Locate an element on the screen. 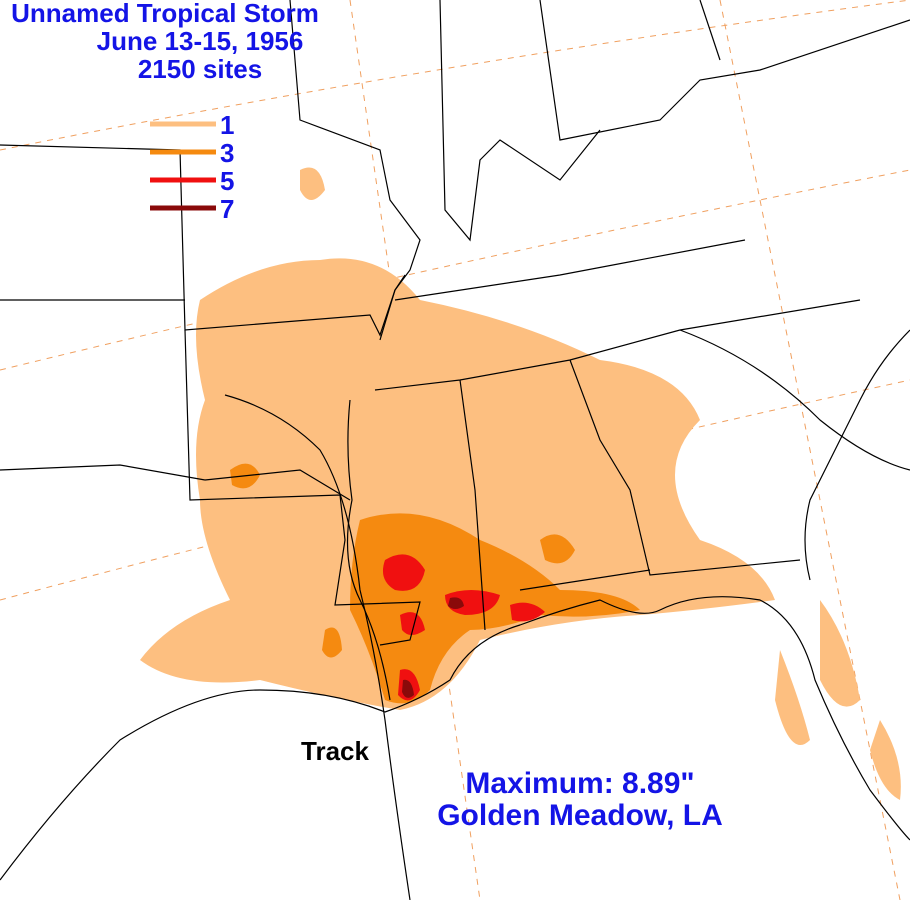 The width and height of the screenshot is (910, 900). legend-label: 5 is located at coordinates (227, 181).